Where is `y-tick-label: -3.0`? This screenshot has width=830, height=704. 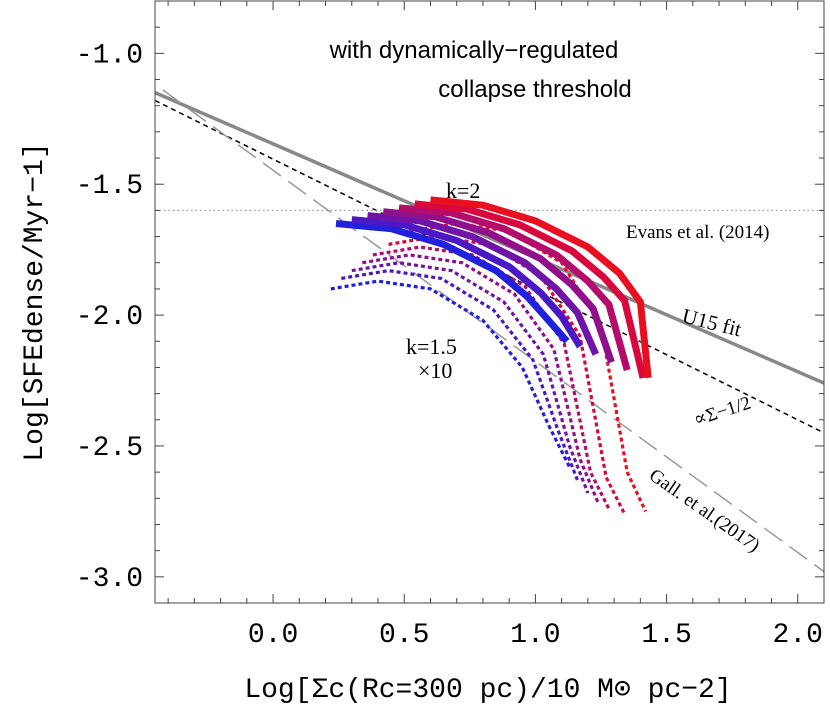 y-tick-label: -3.0 is located at coordinates (109, 579).